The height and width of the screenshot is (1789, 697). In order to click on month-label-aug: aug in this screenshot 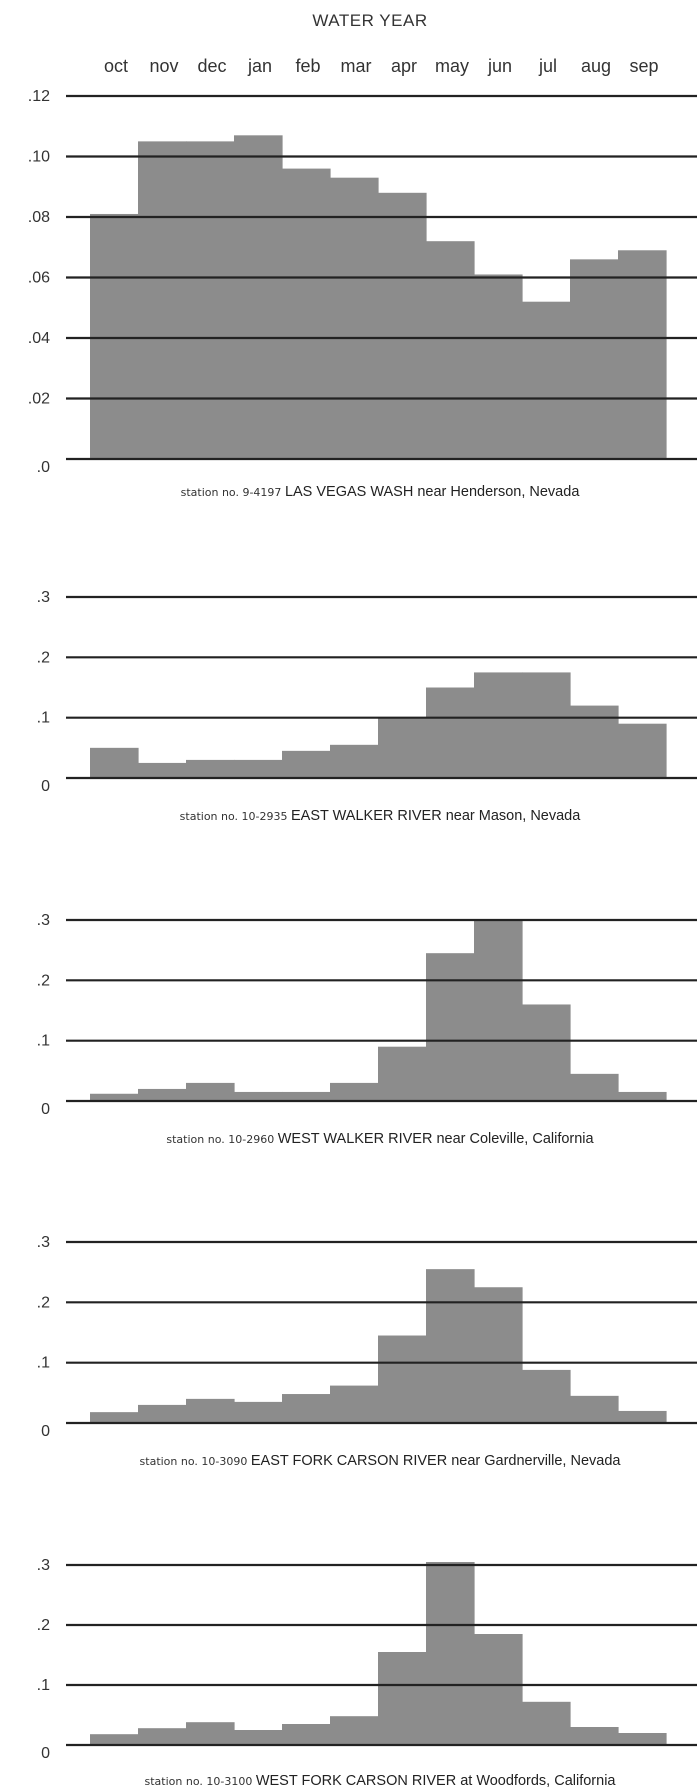, I will do `click(596, 66)`.